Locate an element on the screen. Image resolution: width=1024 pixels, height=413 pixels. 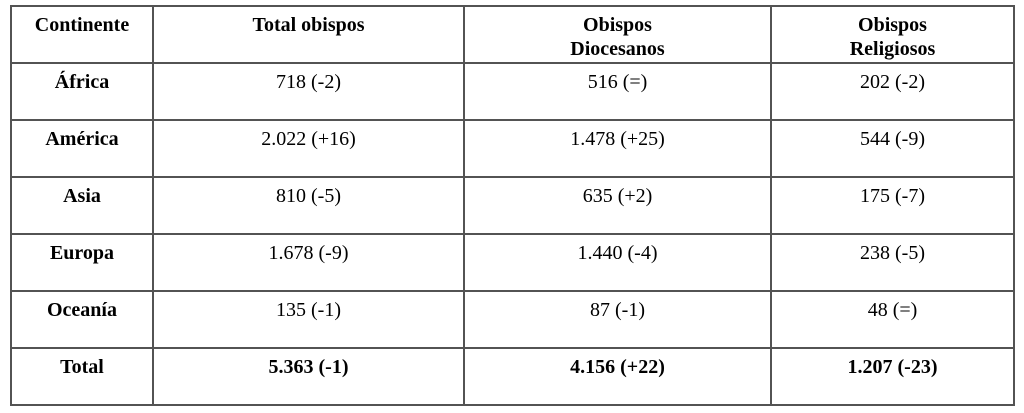
continent-label: América is located at coordinates (82, 148).